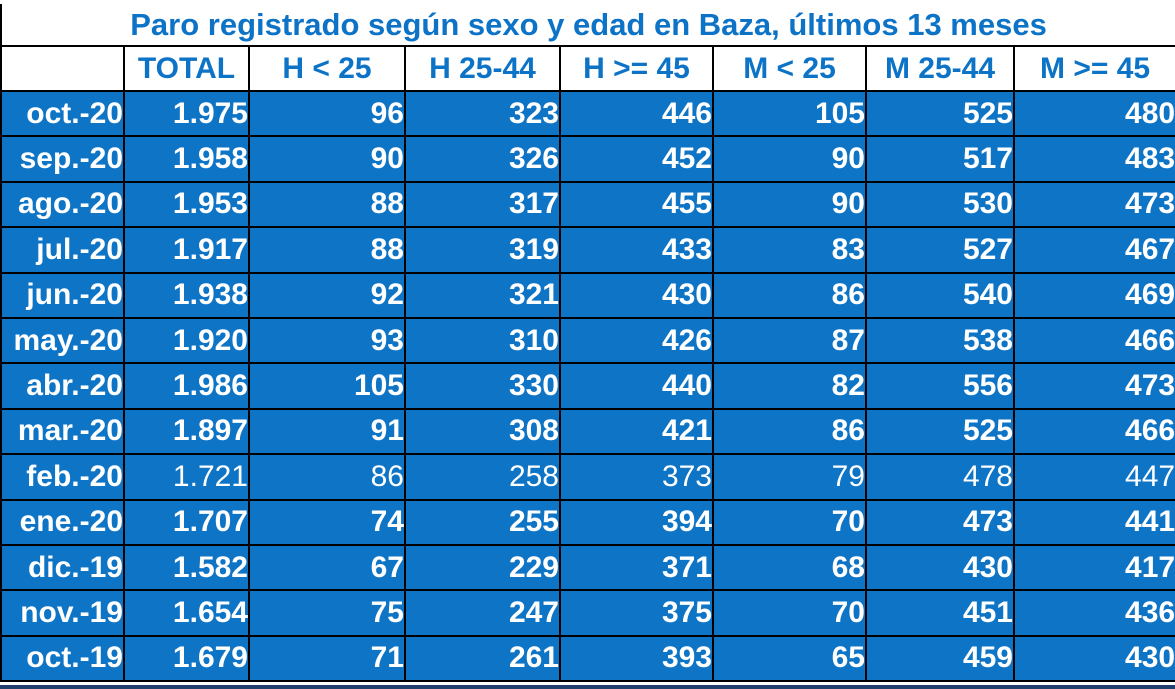  I want to click on data-cell: 83, so click(789, 250).